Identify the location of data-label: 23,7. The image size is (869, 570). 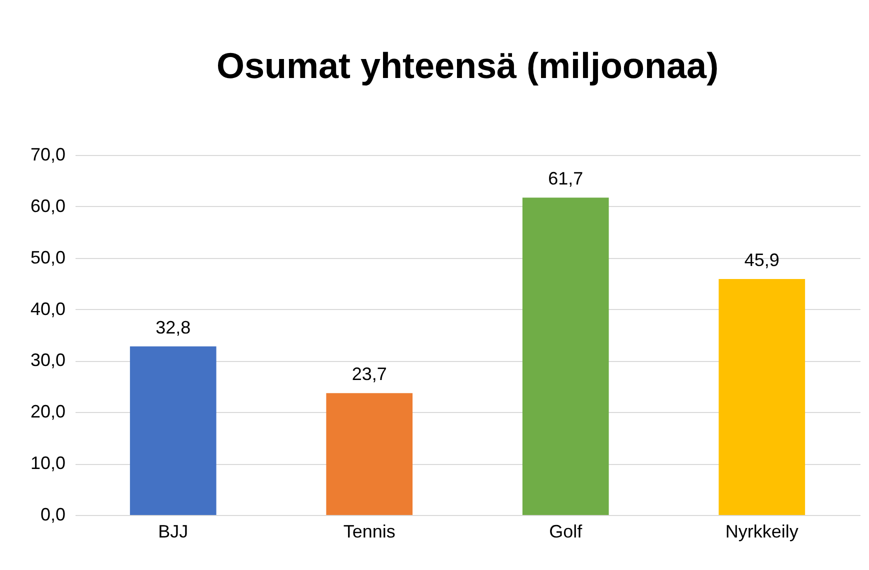
(369, 374).